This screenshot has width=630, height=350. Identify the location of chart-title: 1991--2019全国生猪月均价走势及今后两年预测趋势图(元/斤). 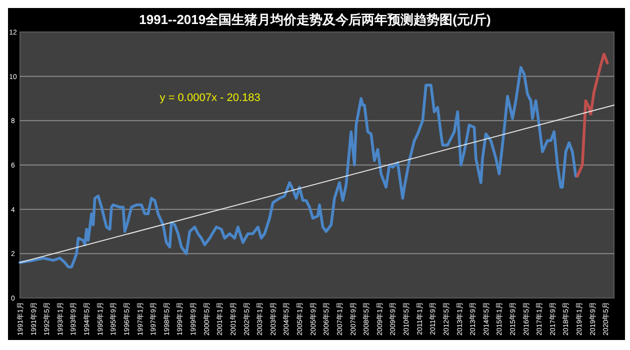
(315, 19).